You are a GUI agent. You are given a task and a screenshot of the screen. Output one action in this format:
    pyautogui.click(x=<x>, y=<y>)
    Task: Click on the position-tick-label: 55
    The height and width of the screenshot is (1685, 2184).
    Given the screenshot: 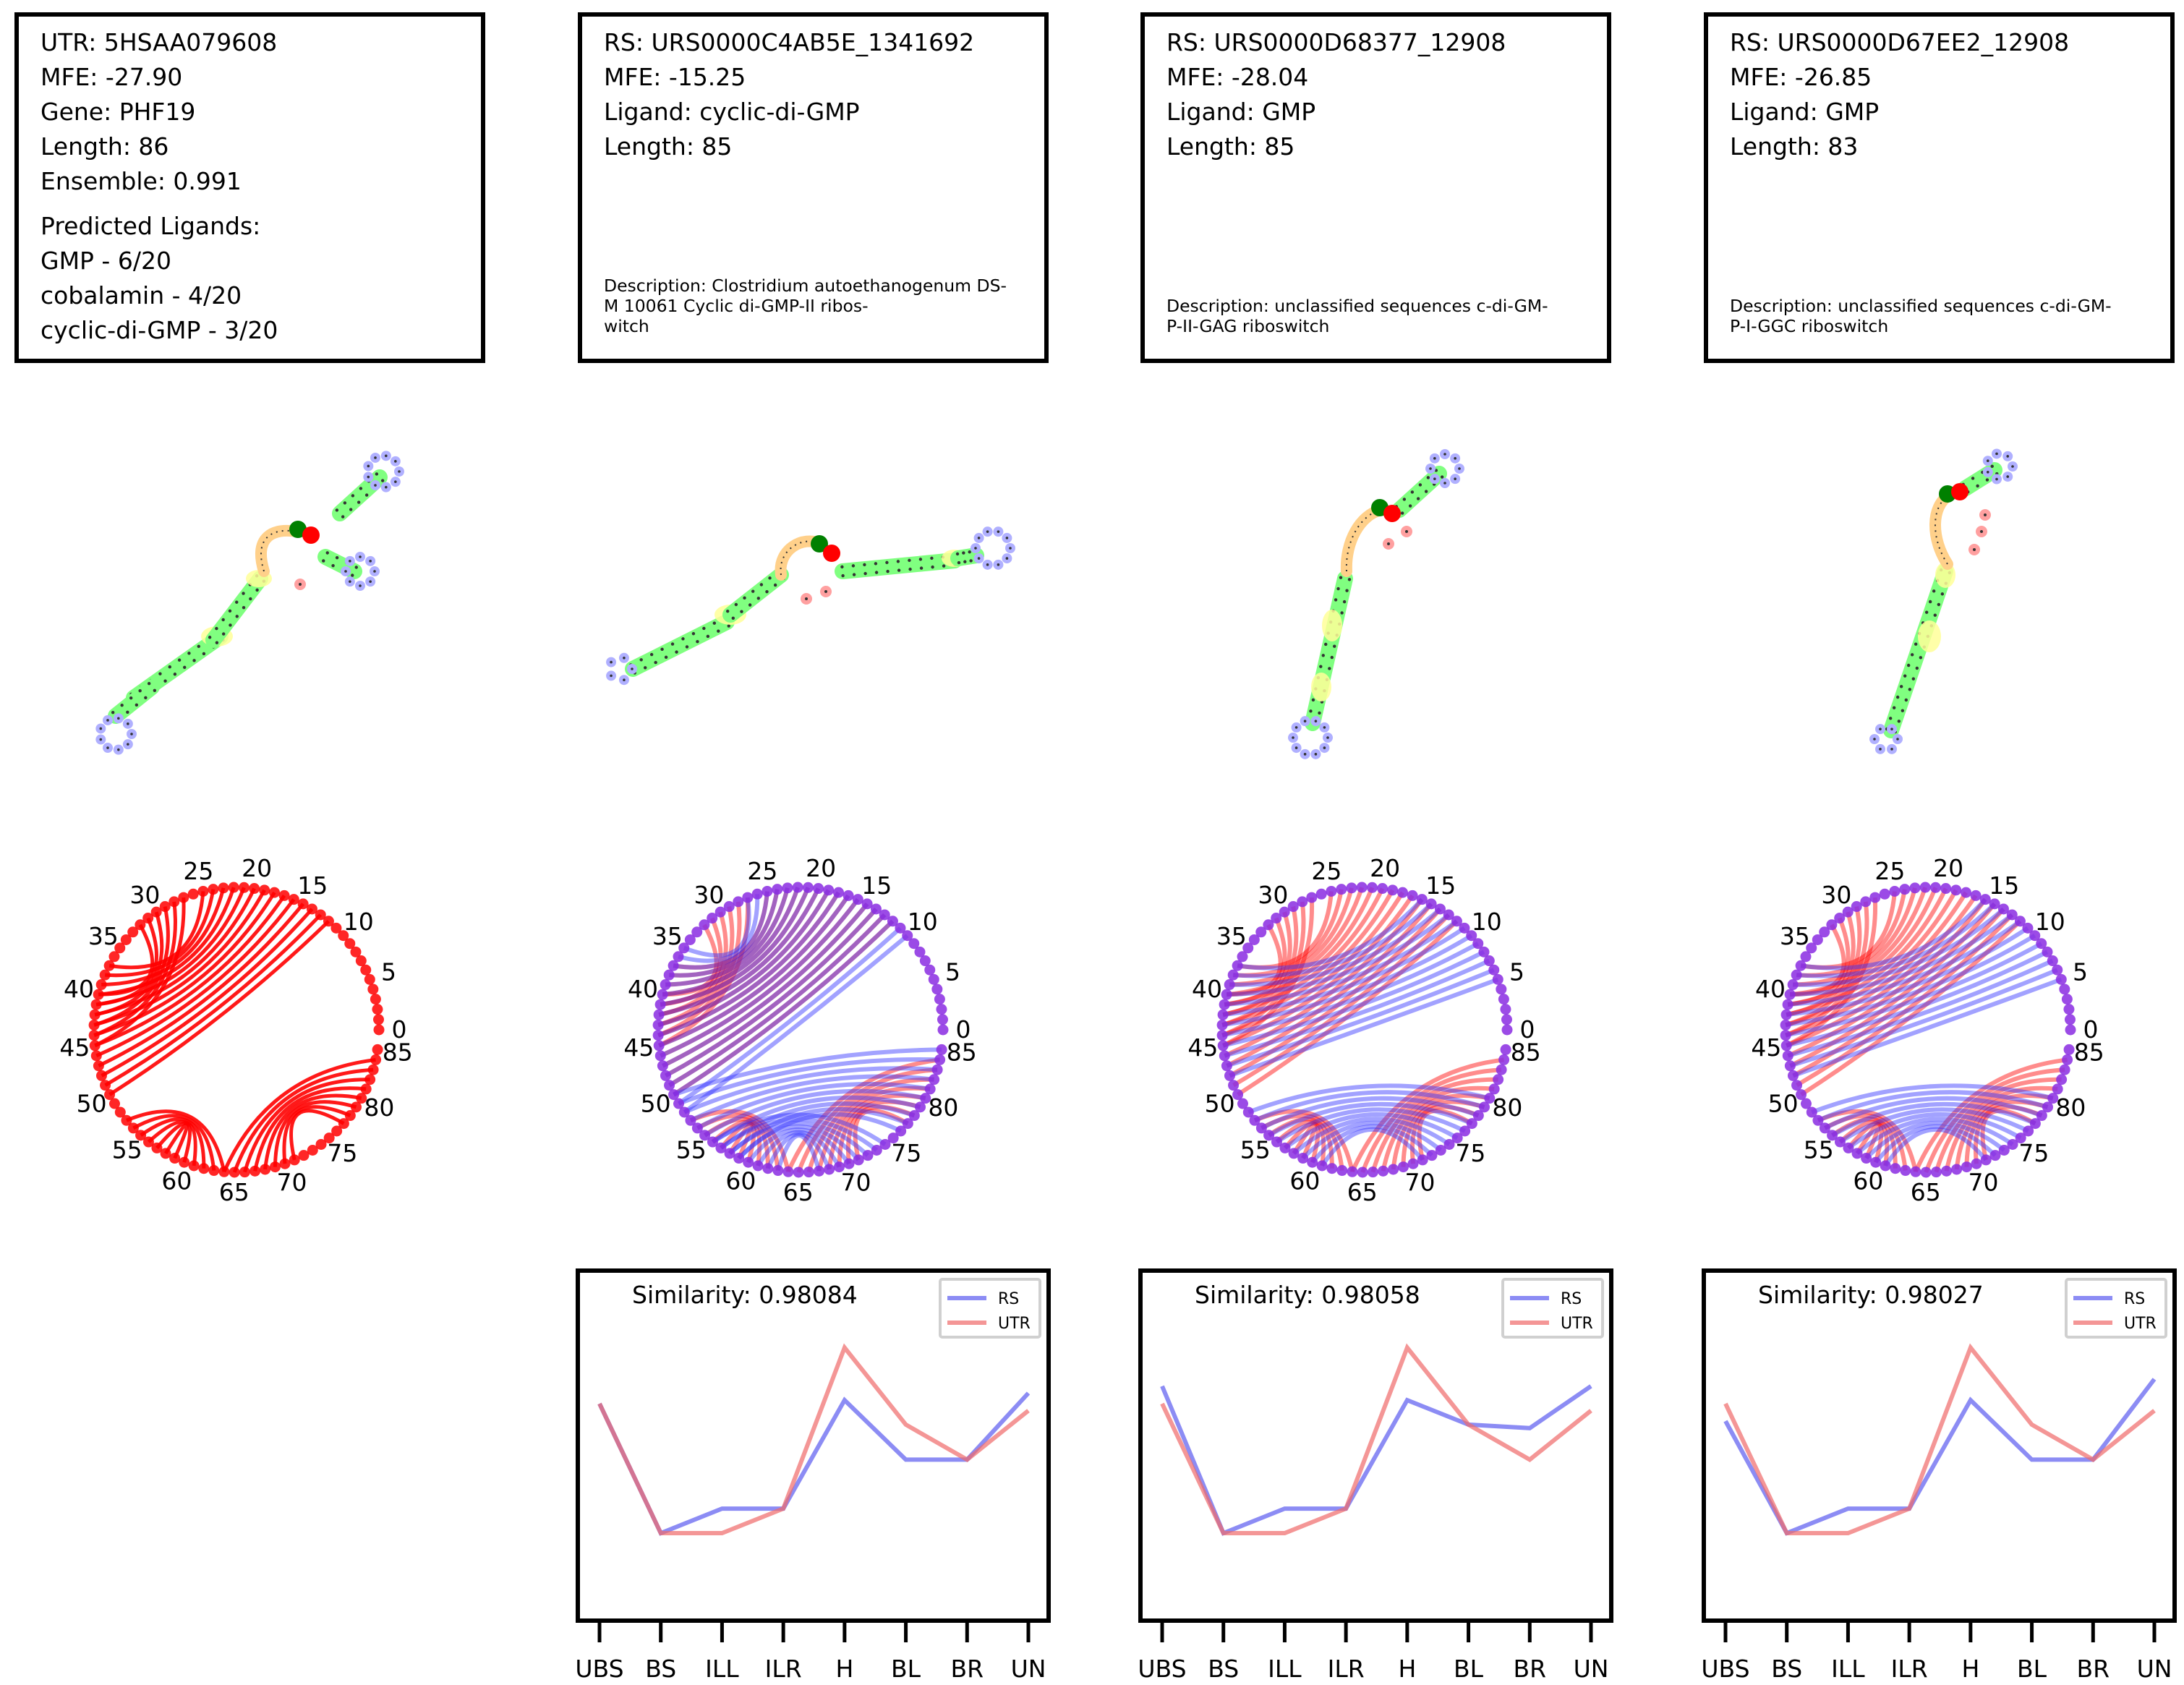 What is the action you would take?
    pyautogui.click(x=691, y=1150)
    